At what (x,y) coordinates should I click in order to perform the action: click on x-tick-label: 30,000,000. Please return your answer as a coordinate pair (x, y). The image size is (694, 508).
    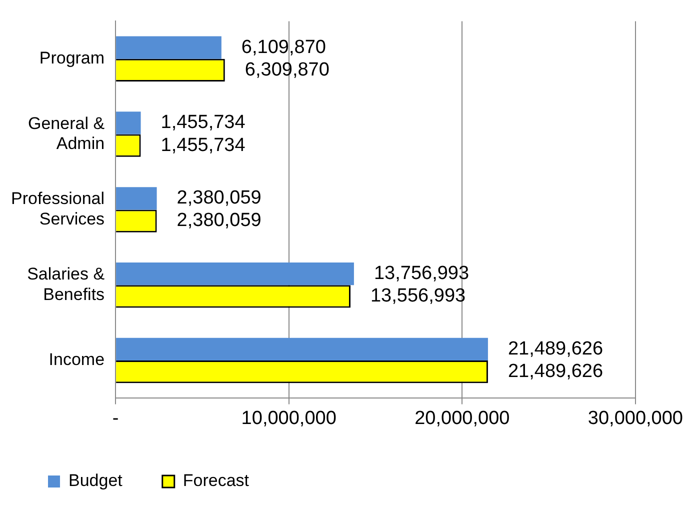
    Looking at the image, I should click on (635, 418).